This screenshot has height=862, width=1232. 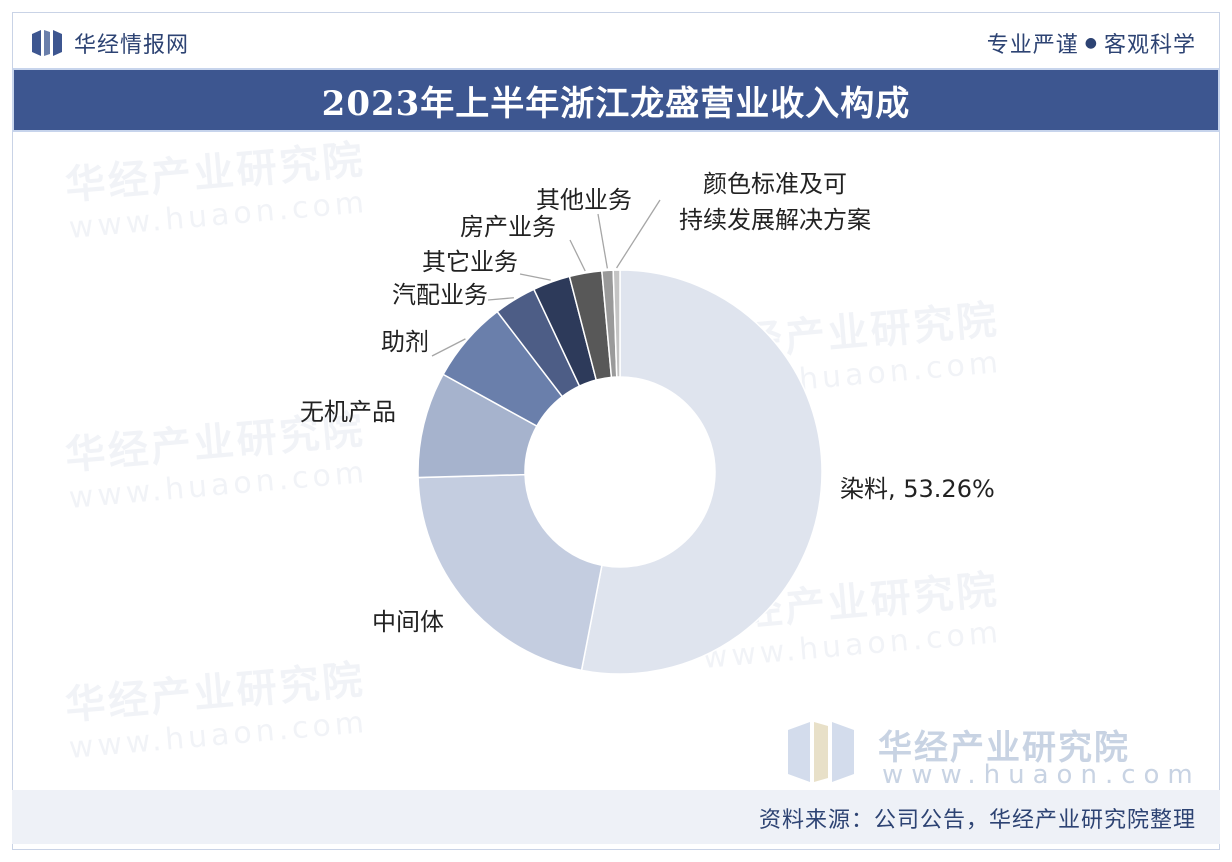 I want to click on footer-bar: 资料来源：公司公告，华经产业研究院整理, so click(x=616, y=817).